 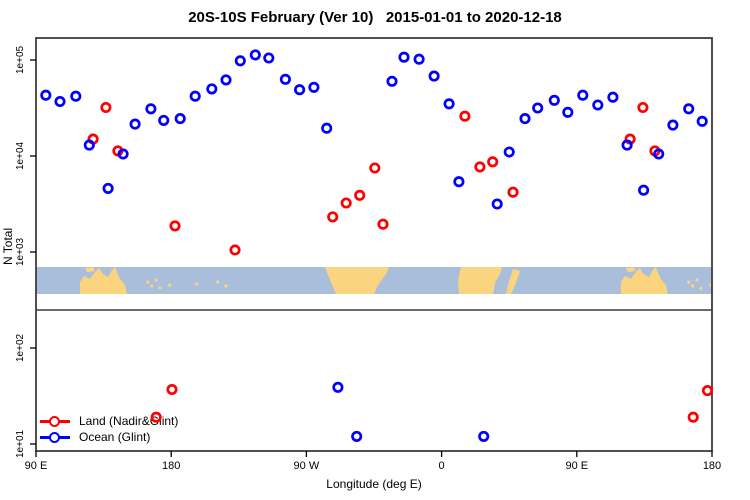 I want to click on legend-marker-land, so click(x=55, y=421).